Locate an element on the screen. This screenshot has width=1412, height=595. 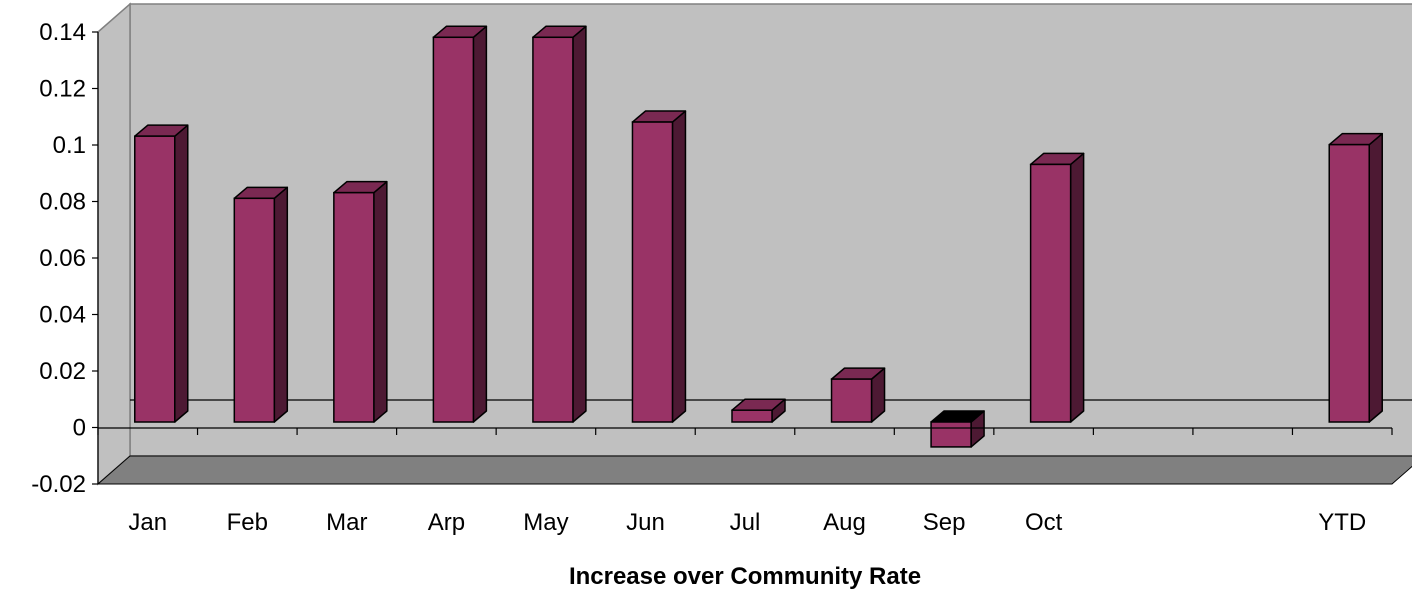
y-tick-label: 0.12 is located at coordinates (62, 89).